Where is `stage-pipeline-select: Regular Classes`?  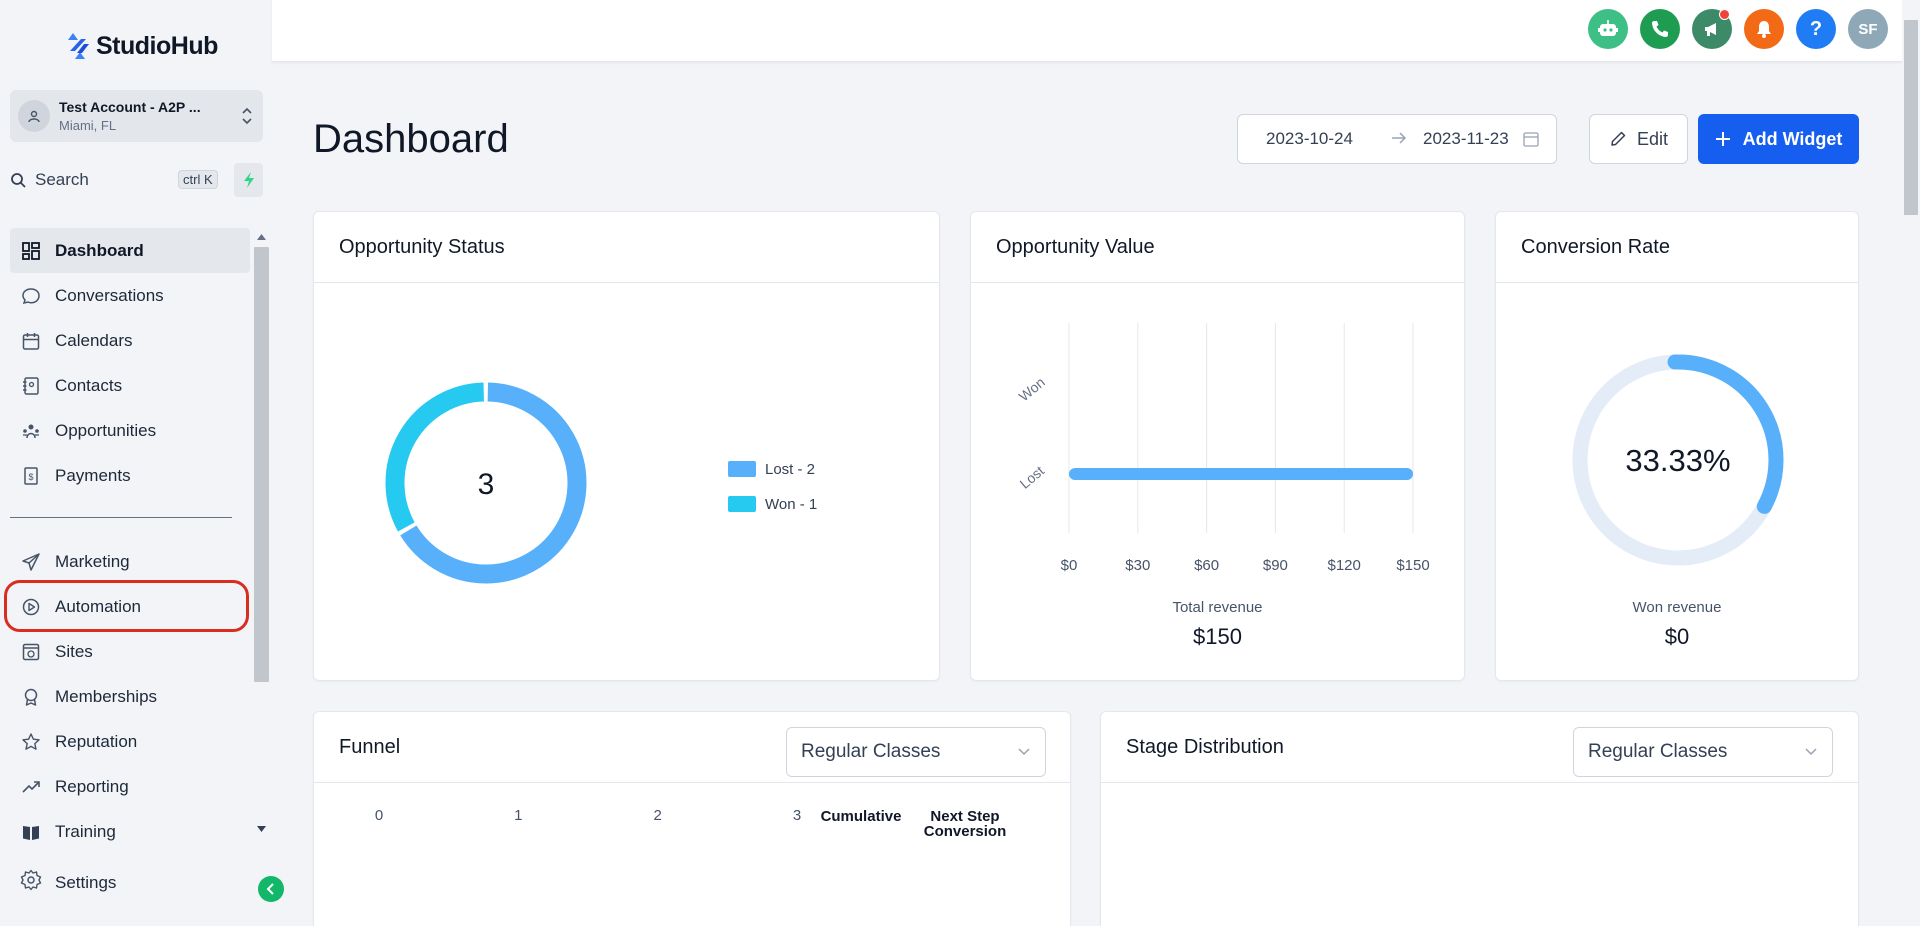
stage-pipeline-select: Regular Classes is located at coordinates (1703, 752).